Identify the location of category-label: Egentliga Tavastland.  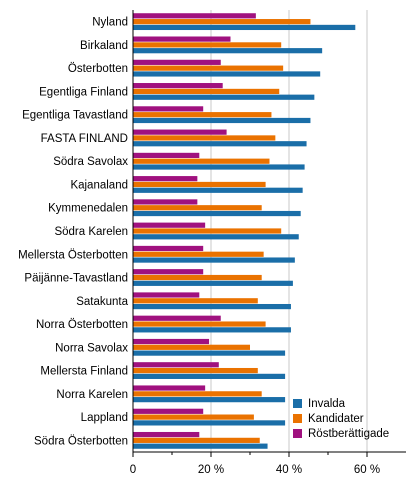
(75, 116).